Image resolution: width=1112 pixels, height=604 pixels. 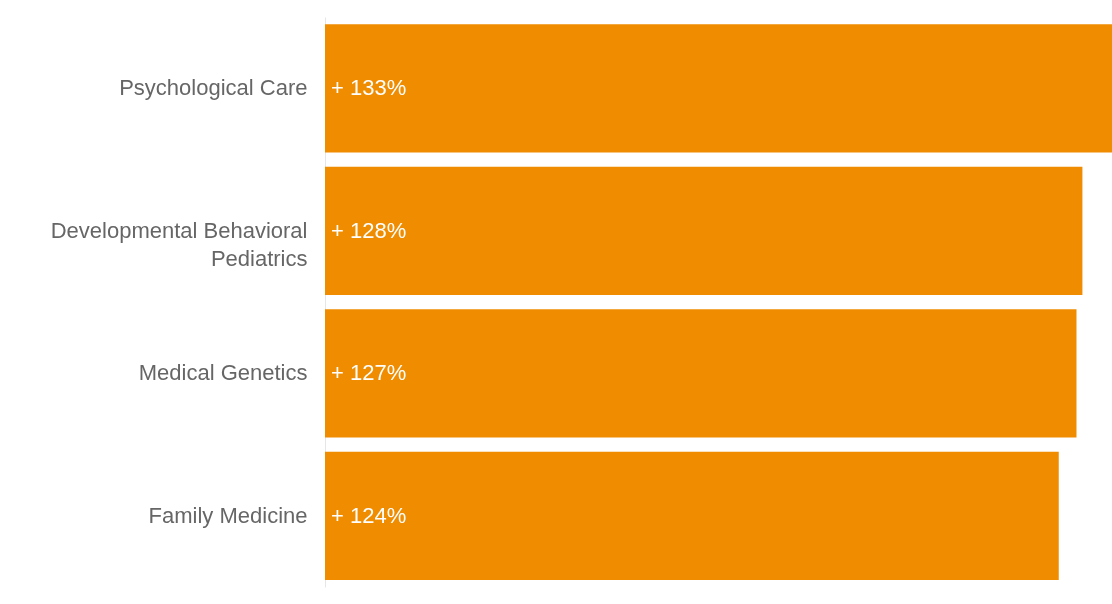 What do you see at coordinates (213, 88) in the screenshot?
I see `y-tick-label: Psychological Care` at bounding box center [213, 88].